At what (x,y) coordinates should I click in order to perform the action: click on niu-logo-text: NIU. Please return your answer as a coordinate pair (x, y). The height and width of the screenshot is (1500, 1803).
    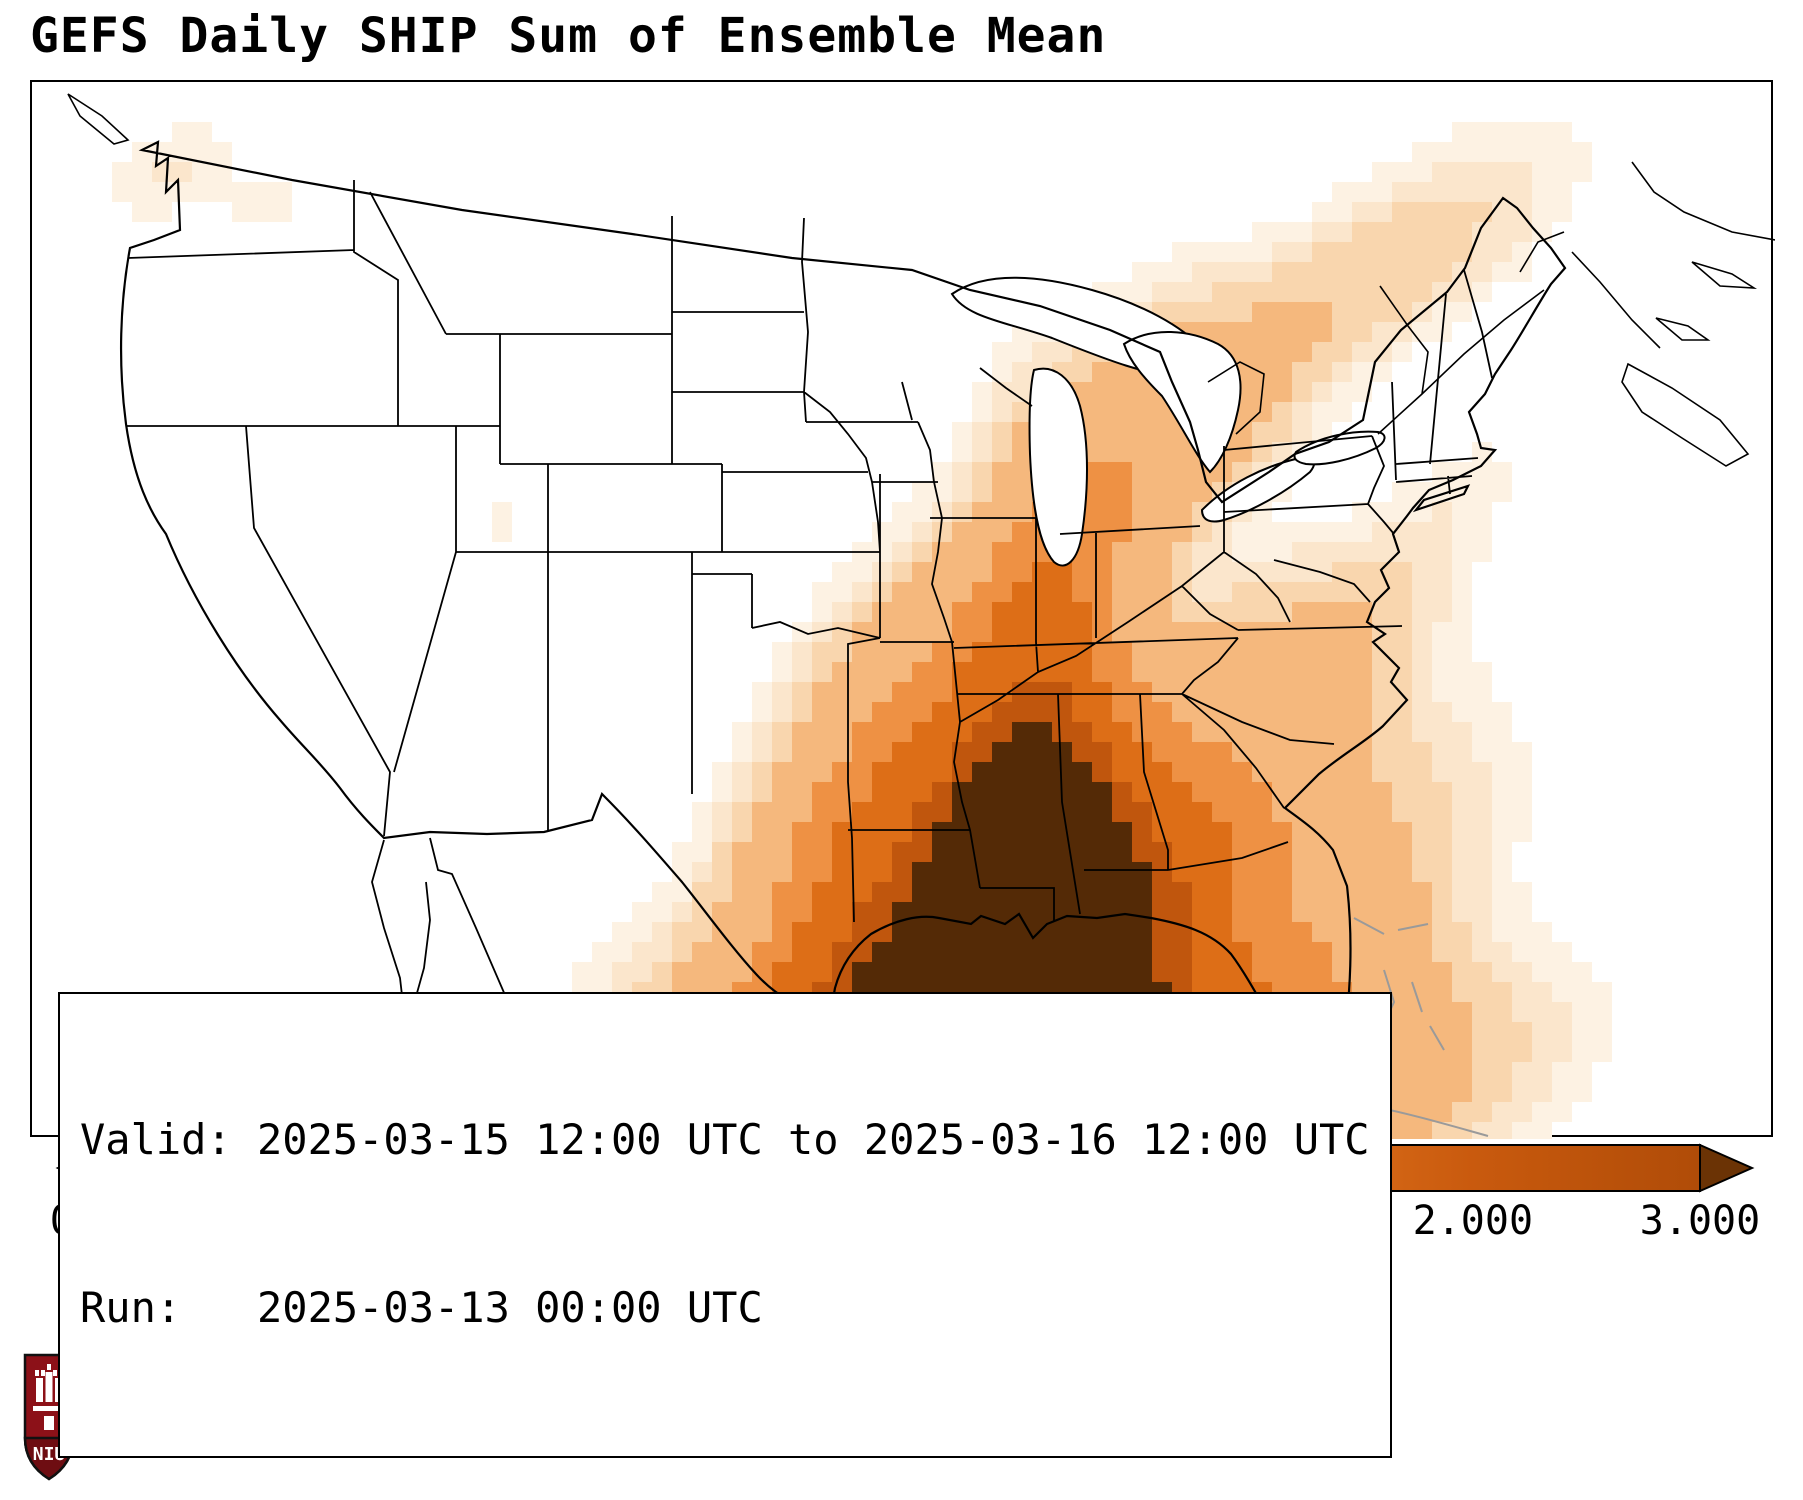
    Looking at the image, I should click on (49, 1454).